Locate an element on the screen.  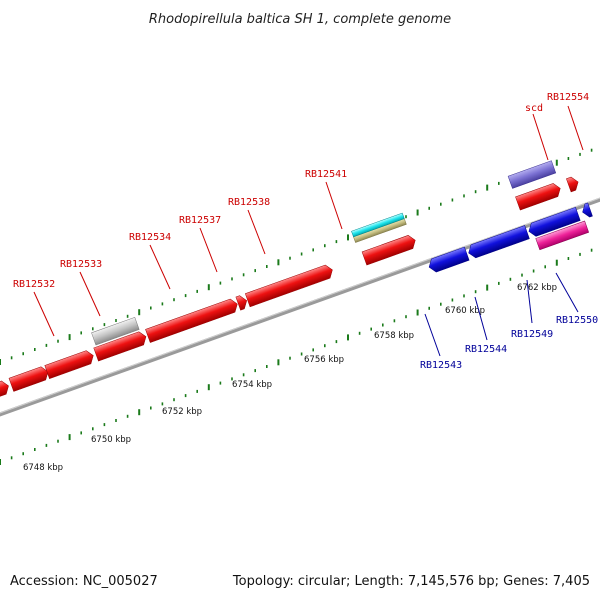
reverse-strand-features is located at coordinates (510, 238).